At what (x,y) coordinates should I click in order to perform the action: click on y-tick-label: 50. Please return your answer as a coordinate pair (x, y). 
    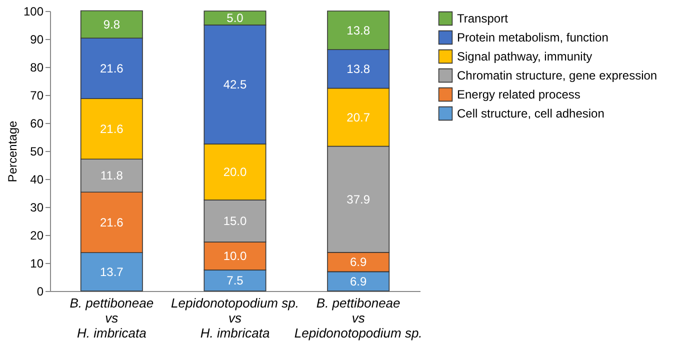
    Looking at the image, I should click on (37, 151).